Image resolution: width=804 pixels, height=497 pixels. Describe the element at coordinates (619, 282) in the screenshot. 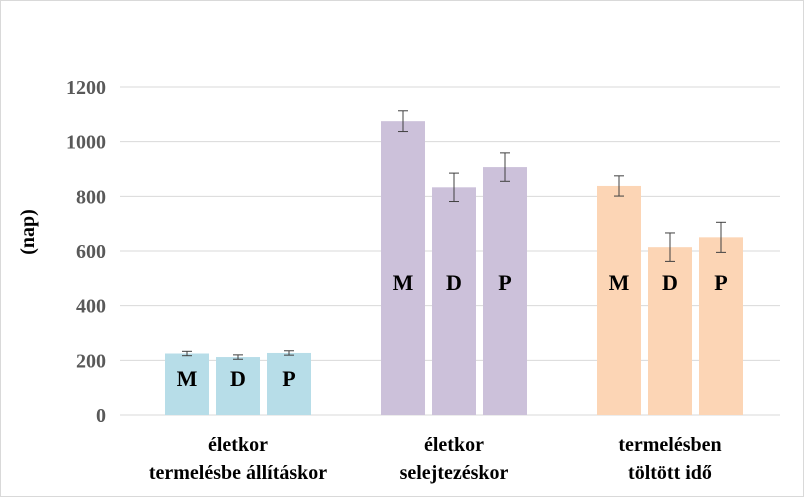

I see `bar-label-M-2: M` at that location.